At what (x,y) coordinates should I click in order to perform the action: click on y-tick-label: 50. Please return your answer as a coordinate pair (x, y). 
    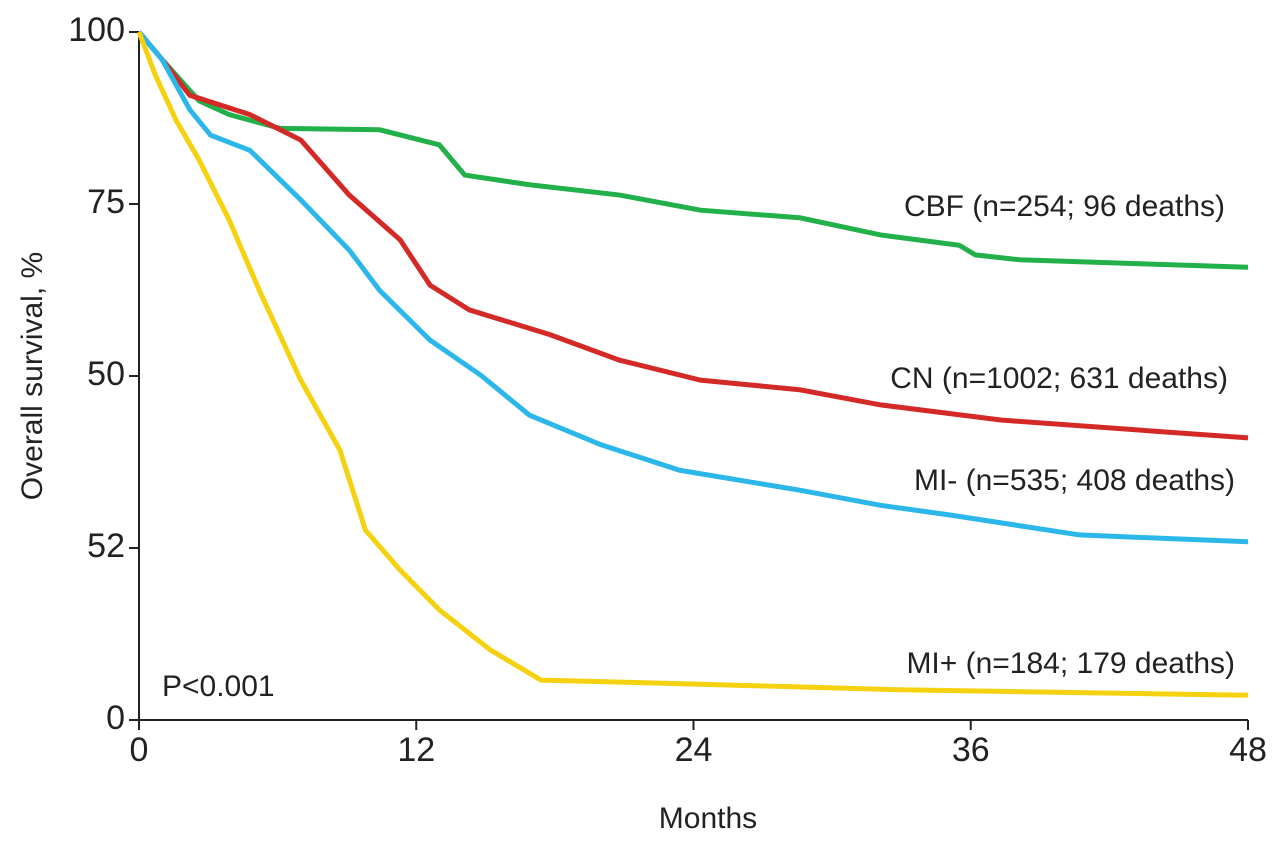
    Looking at the image, I should click on (106, 374).